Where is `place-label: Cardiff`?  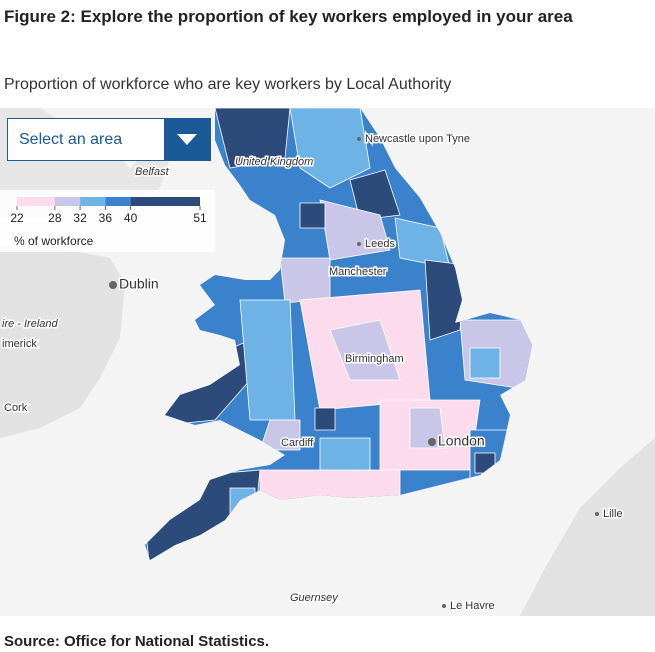 place-label: Cardiff is located at coordinates (297, 443).